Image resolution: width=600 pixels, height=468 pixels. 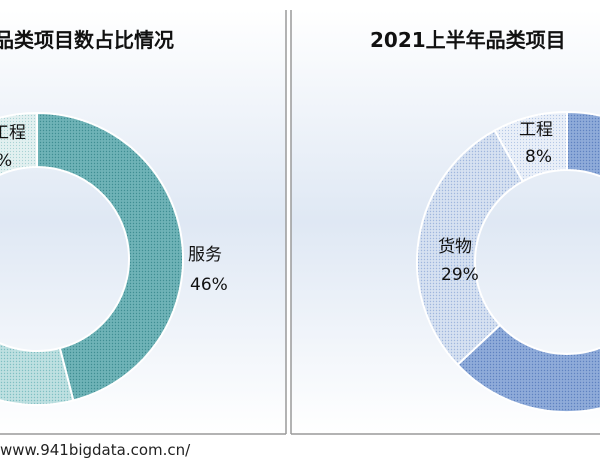 What do you see at coordinates (455, 247) in the screenshot?
I see `slice-label-name: 货物` at bounding box center [455, 247].